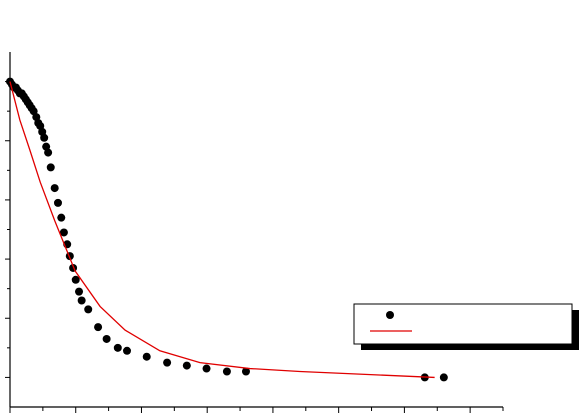  What do you see at coordinates (463, 324) in the screenshot?
I see `legend` at bounding box center [463, 324].